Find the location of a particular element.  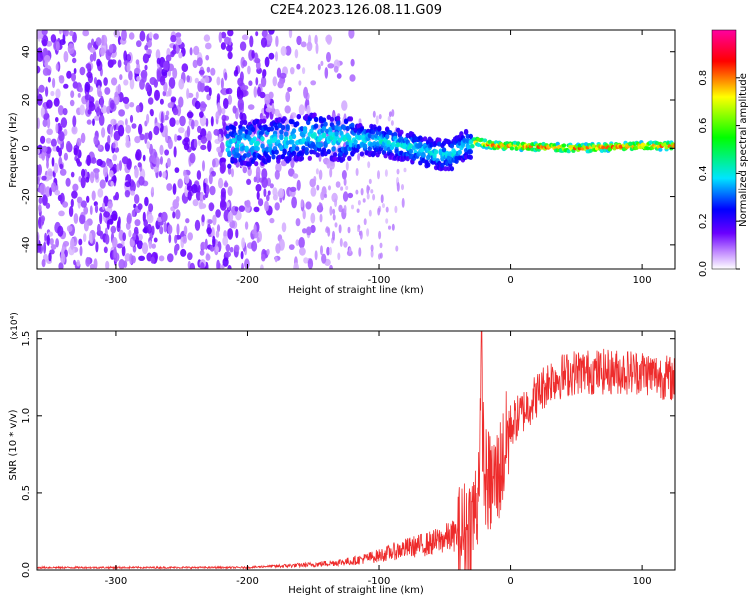

y-tick-label: 0 is located at coordinates (26, 148).